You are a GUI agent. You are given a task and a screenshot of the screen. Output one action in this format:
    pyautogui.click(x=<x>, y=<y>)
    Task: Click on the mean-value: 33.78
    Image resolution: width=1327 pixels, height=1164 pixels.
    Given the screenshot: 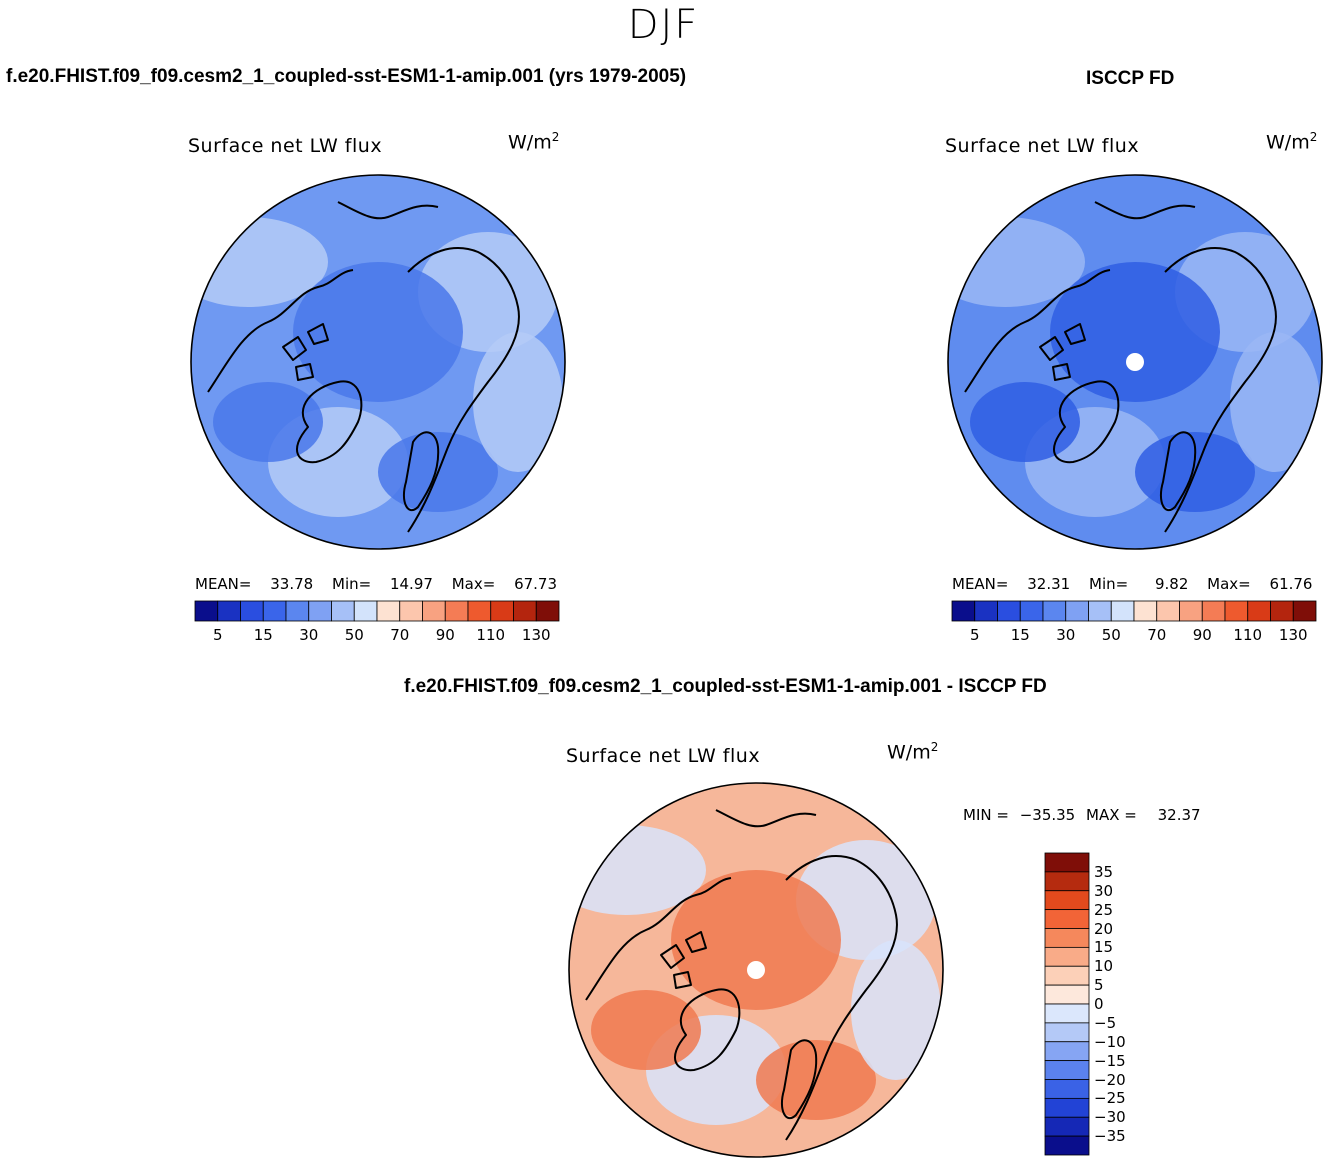 What is the action you would take?
    pyautogui.click(x=292, y=584)
    